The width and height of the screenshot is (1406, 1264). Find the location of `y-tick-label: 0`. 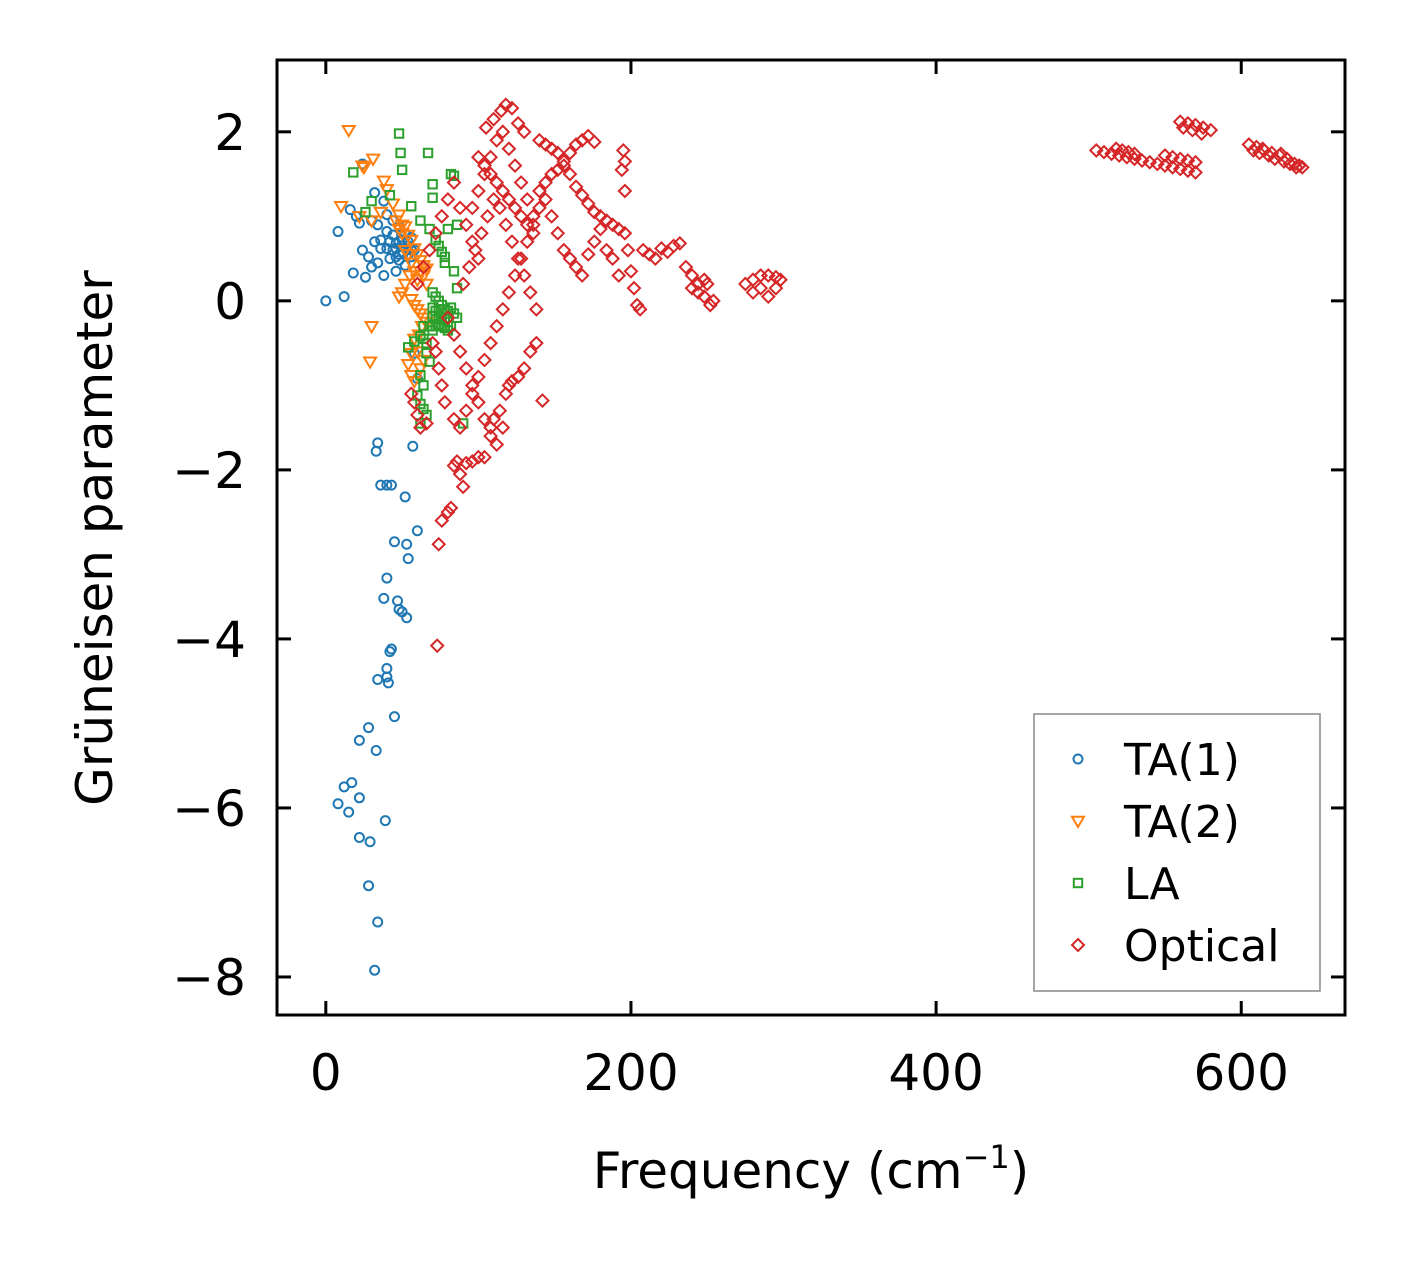

y-tick-label: 0 is located at coordinates (230, 302).